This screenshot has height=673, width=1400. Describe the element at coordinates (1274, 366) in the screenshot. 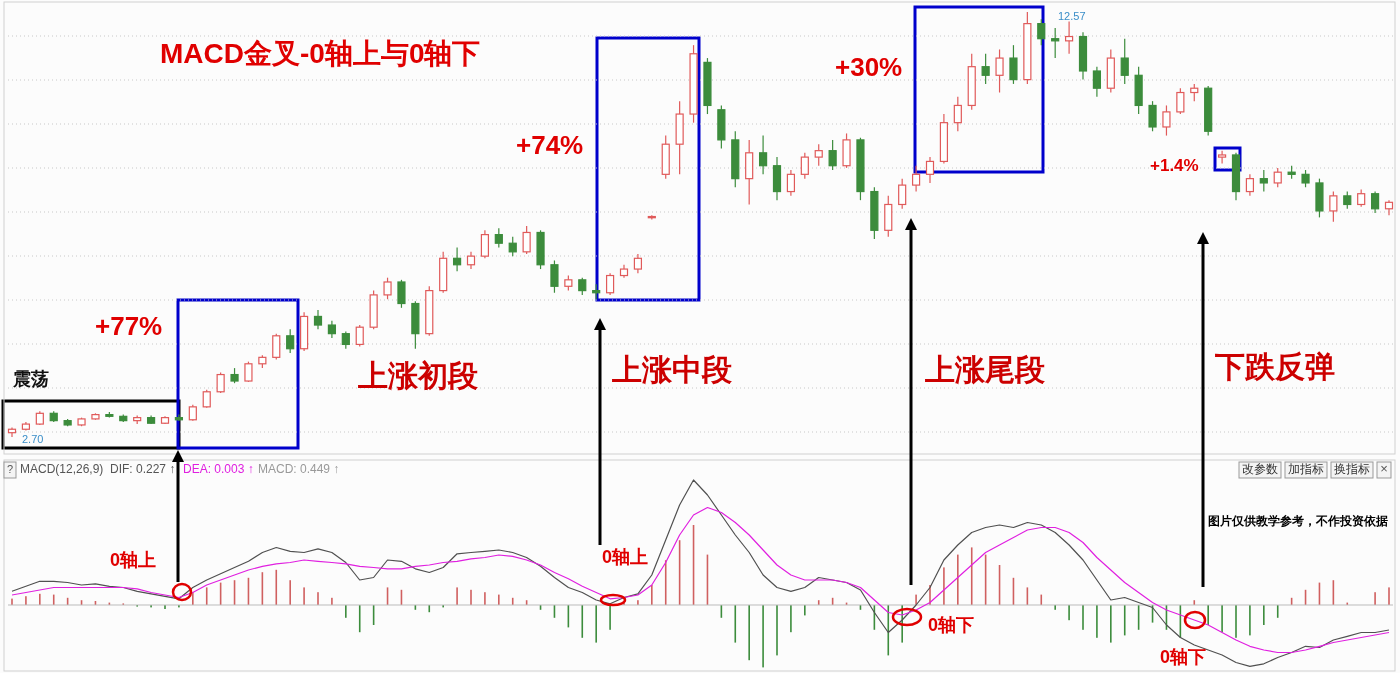

I see `annotation: 下跌反弹` at that location.